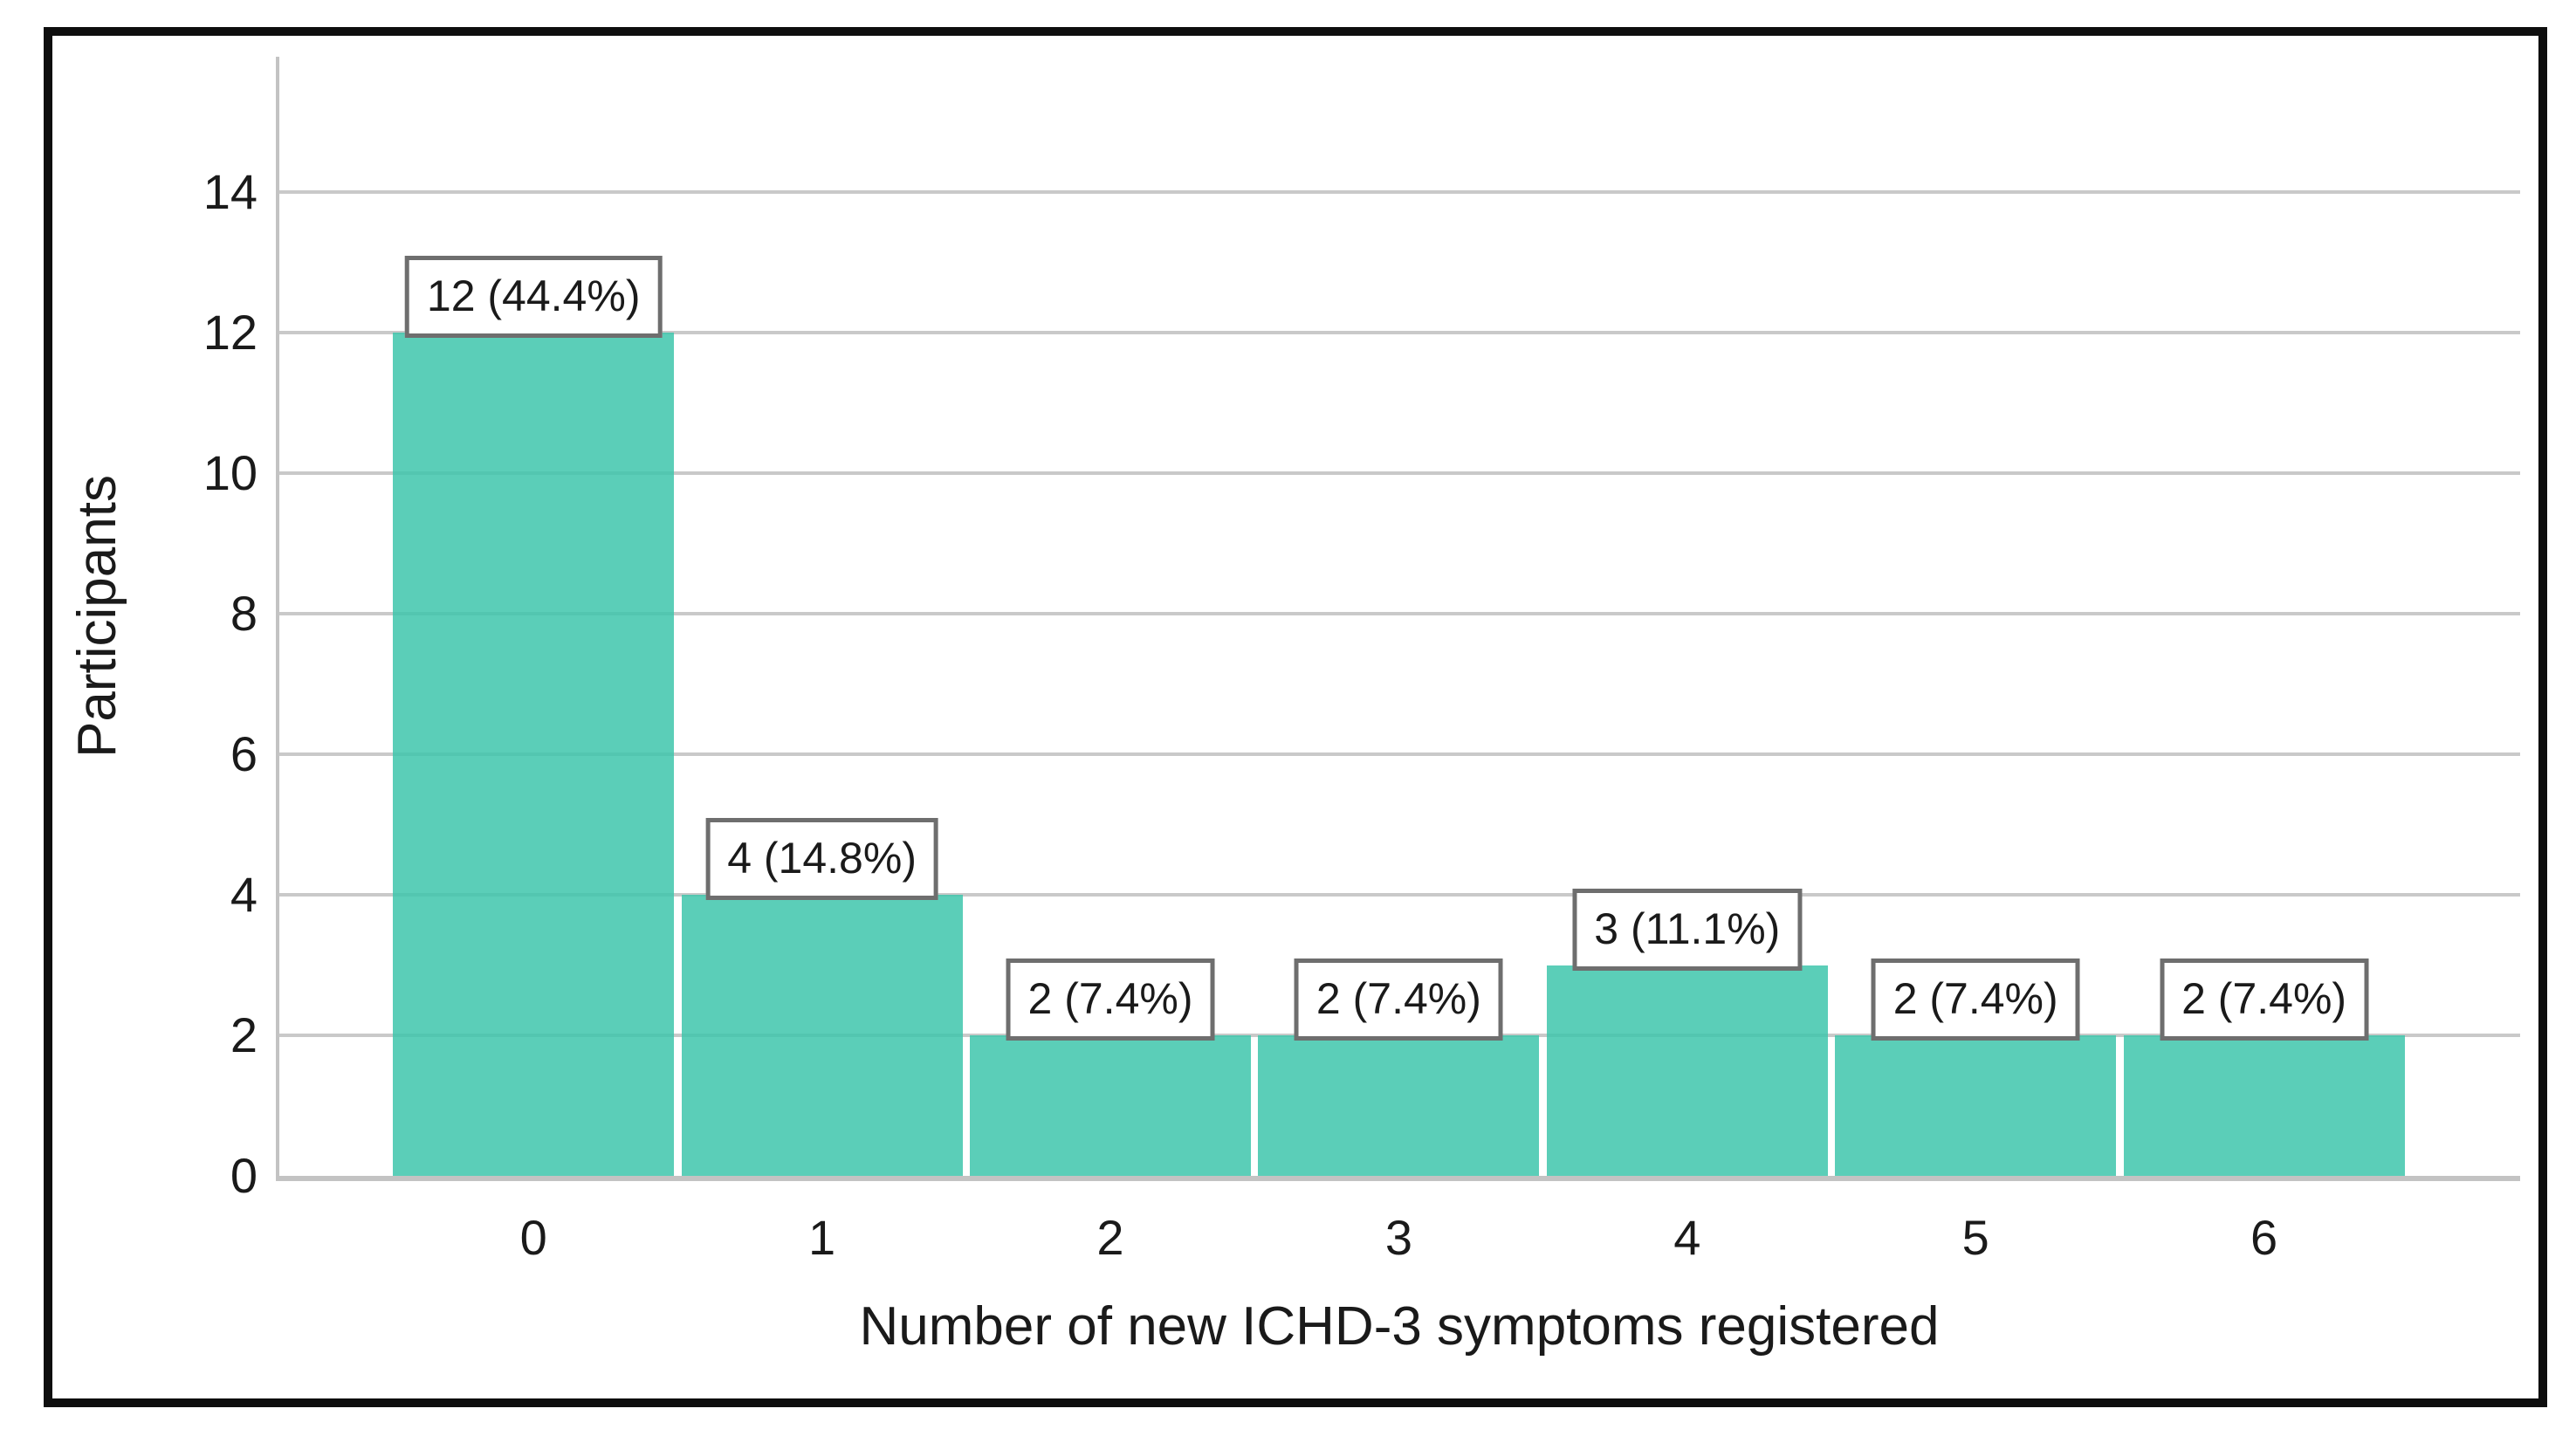  What do you see at coordinates (231, 472) in the screenshot?
I see `y-tick-label: 10` at bounding box center [231, 472].